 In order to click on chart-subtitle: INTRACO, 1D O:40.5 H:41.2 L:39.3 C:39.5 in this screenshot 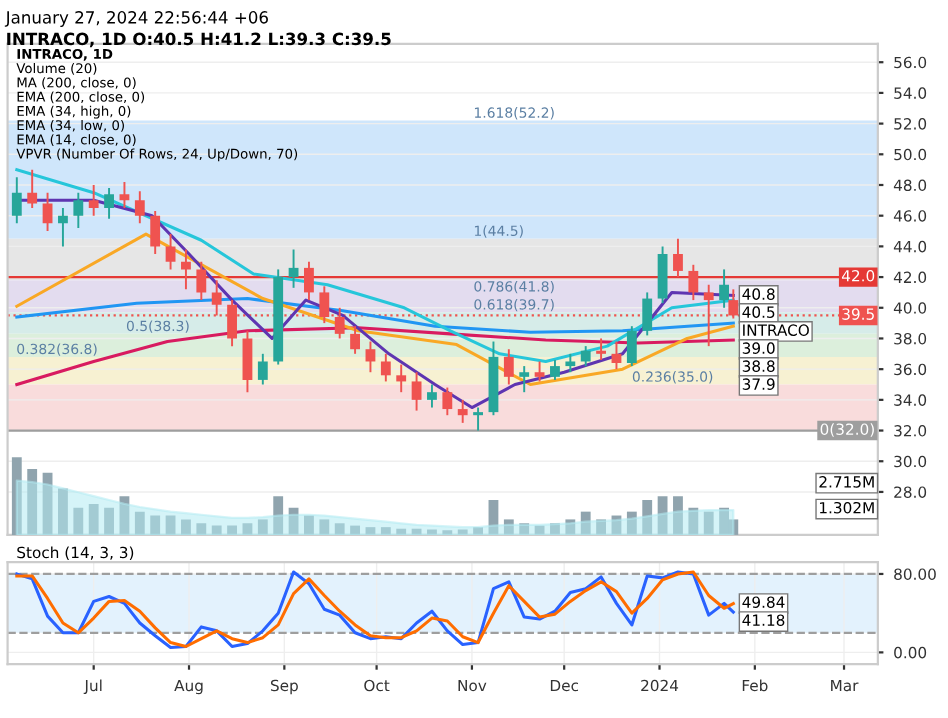, I will do `click(199, 40)`.